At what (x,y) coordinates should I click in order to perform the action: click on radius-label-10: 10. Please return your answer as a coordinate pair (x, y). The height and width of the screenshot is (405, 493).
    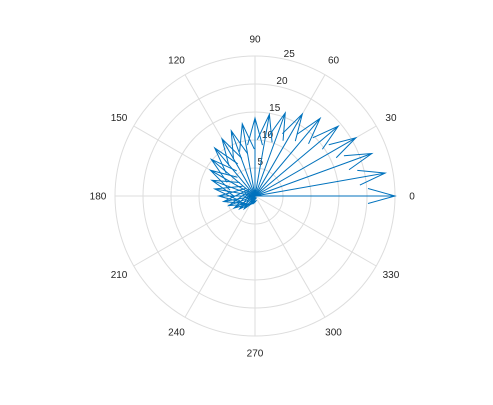
    Looking at the image, I should click on (268, 135).